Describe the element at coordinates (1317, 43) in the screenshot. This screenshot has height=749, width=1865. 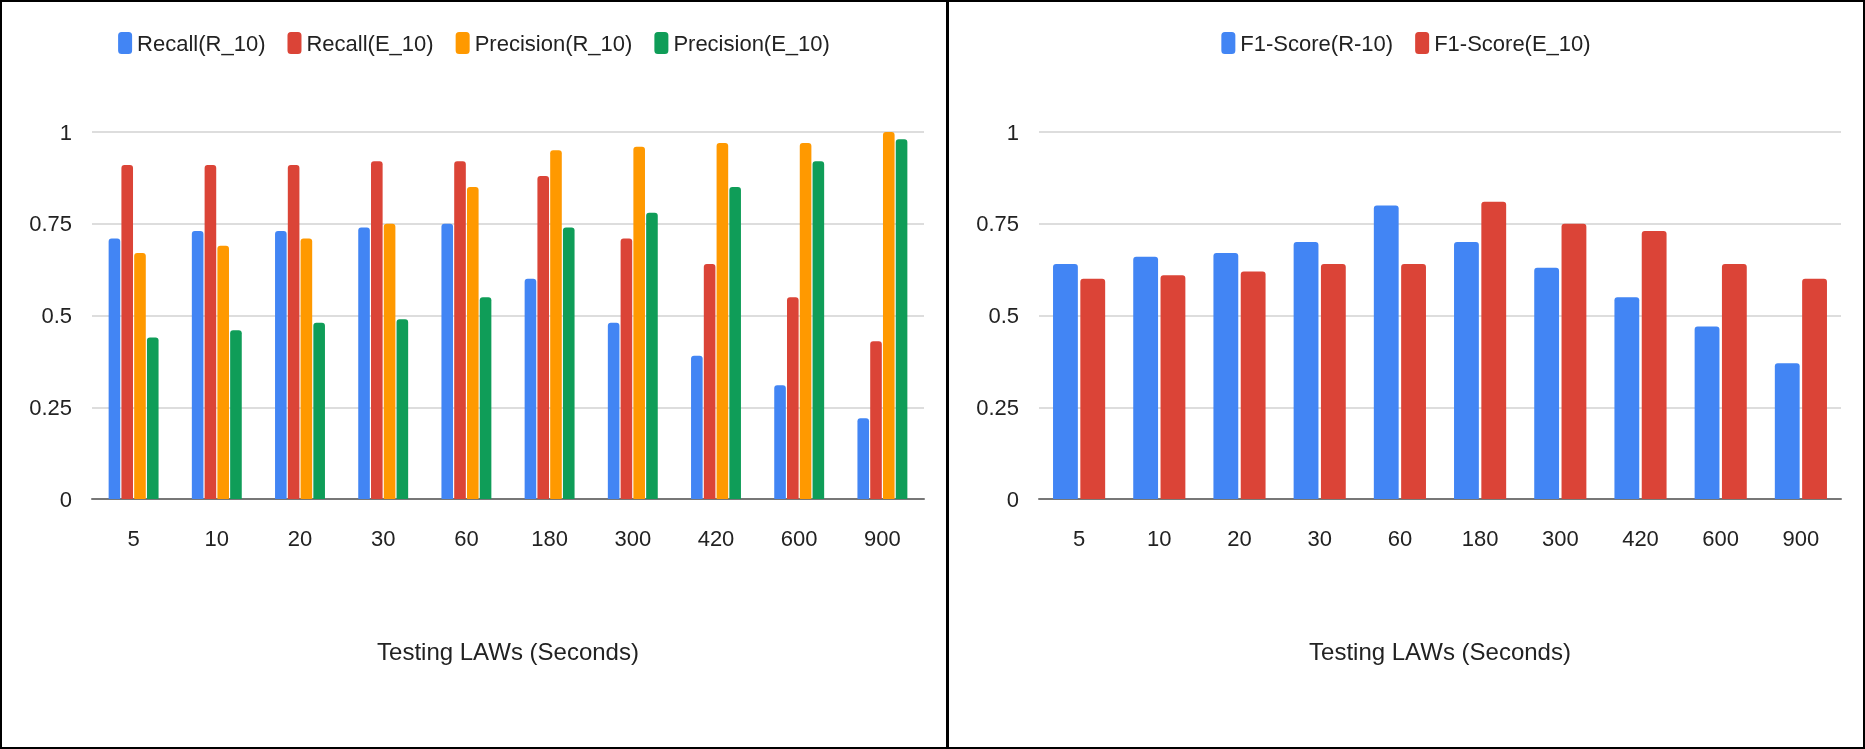
I see `legend-label: F1-Score(R-10)` at that location.